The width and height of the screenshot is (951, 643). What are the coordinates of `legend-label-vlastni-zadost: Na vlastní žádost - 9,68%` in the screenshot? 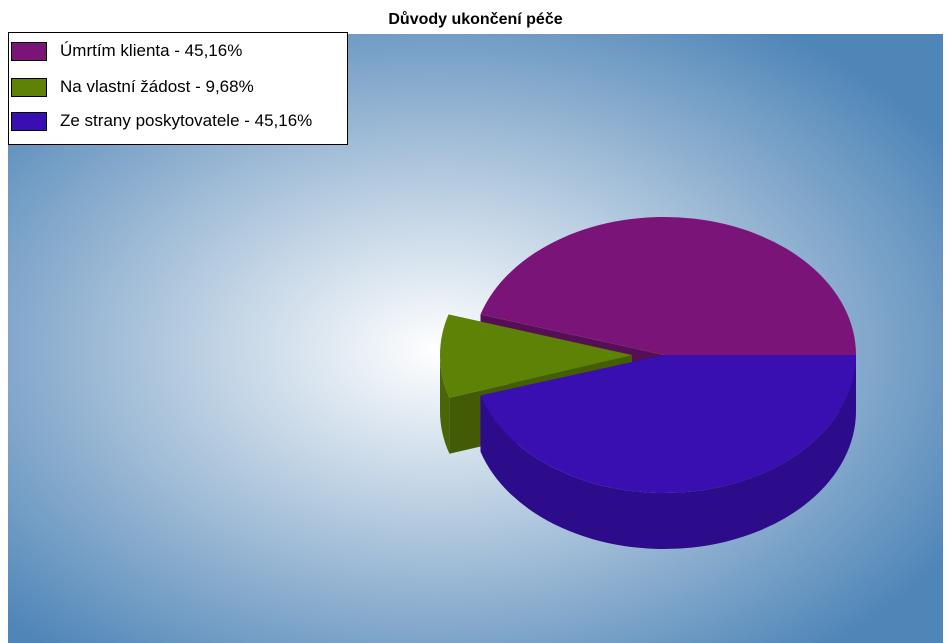 It's located at (157, 86).